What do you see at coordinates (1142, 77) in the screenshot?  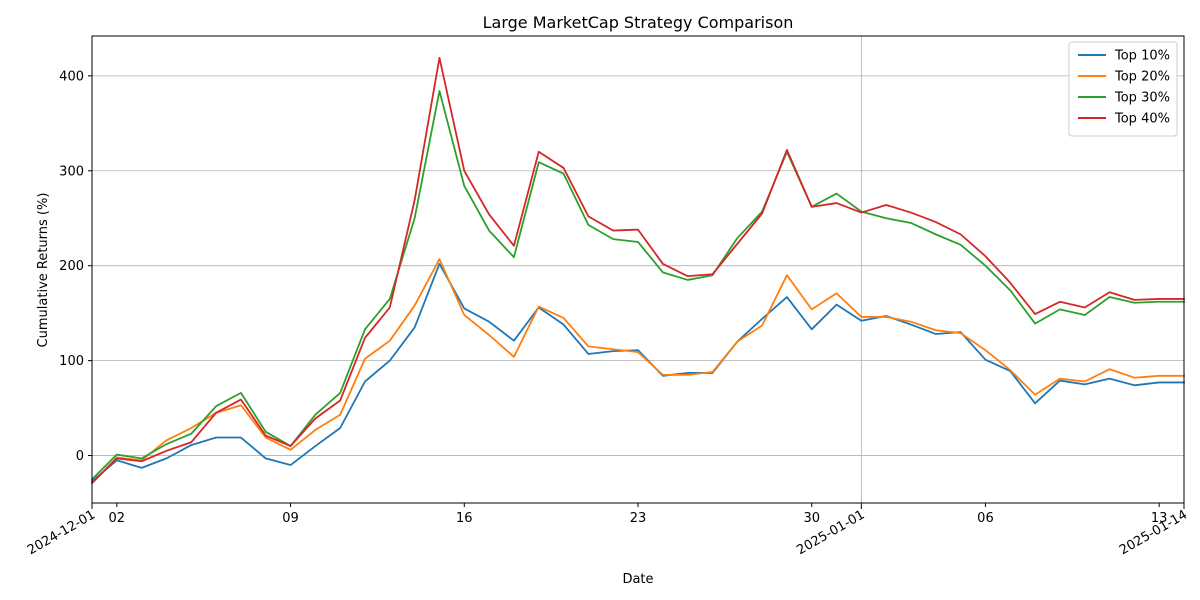 I see `legend-label: Top 20%` at bounding box center [1142, 77].